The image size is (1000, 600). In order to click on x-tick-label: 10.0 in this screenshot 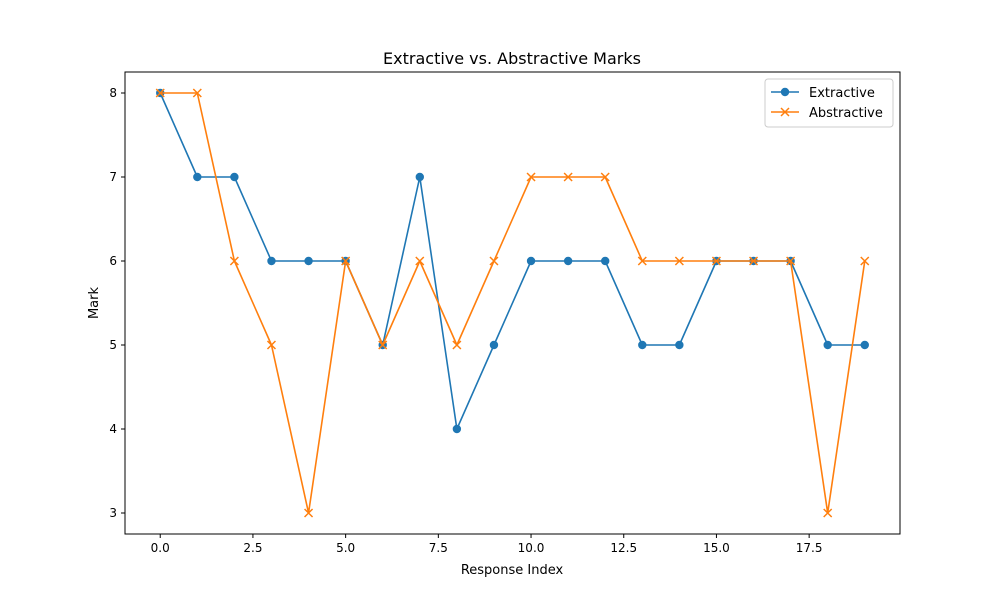, I will do `click(531, 548)`.